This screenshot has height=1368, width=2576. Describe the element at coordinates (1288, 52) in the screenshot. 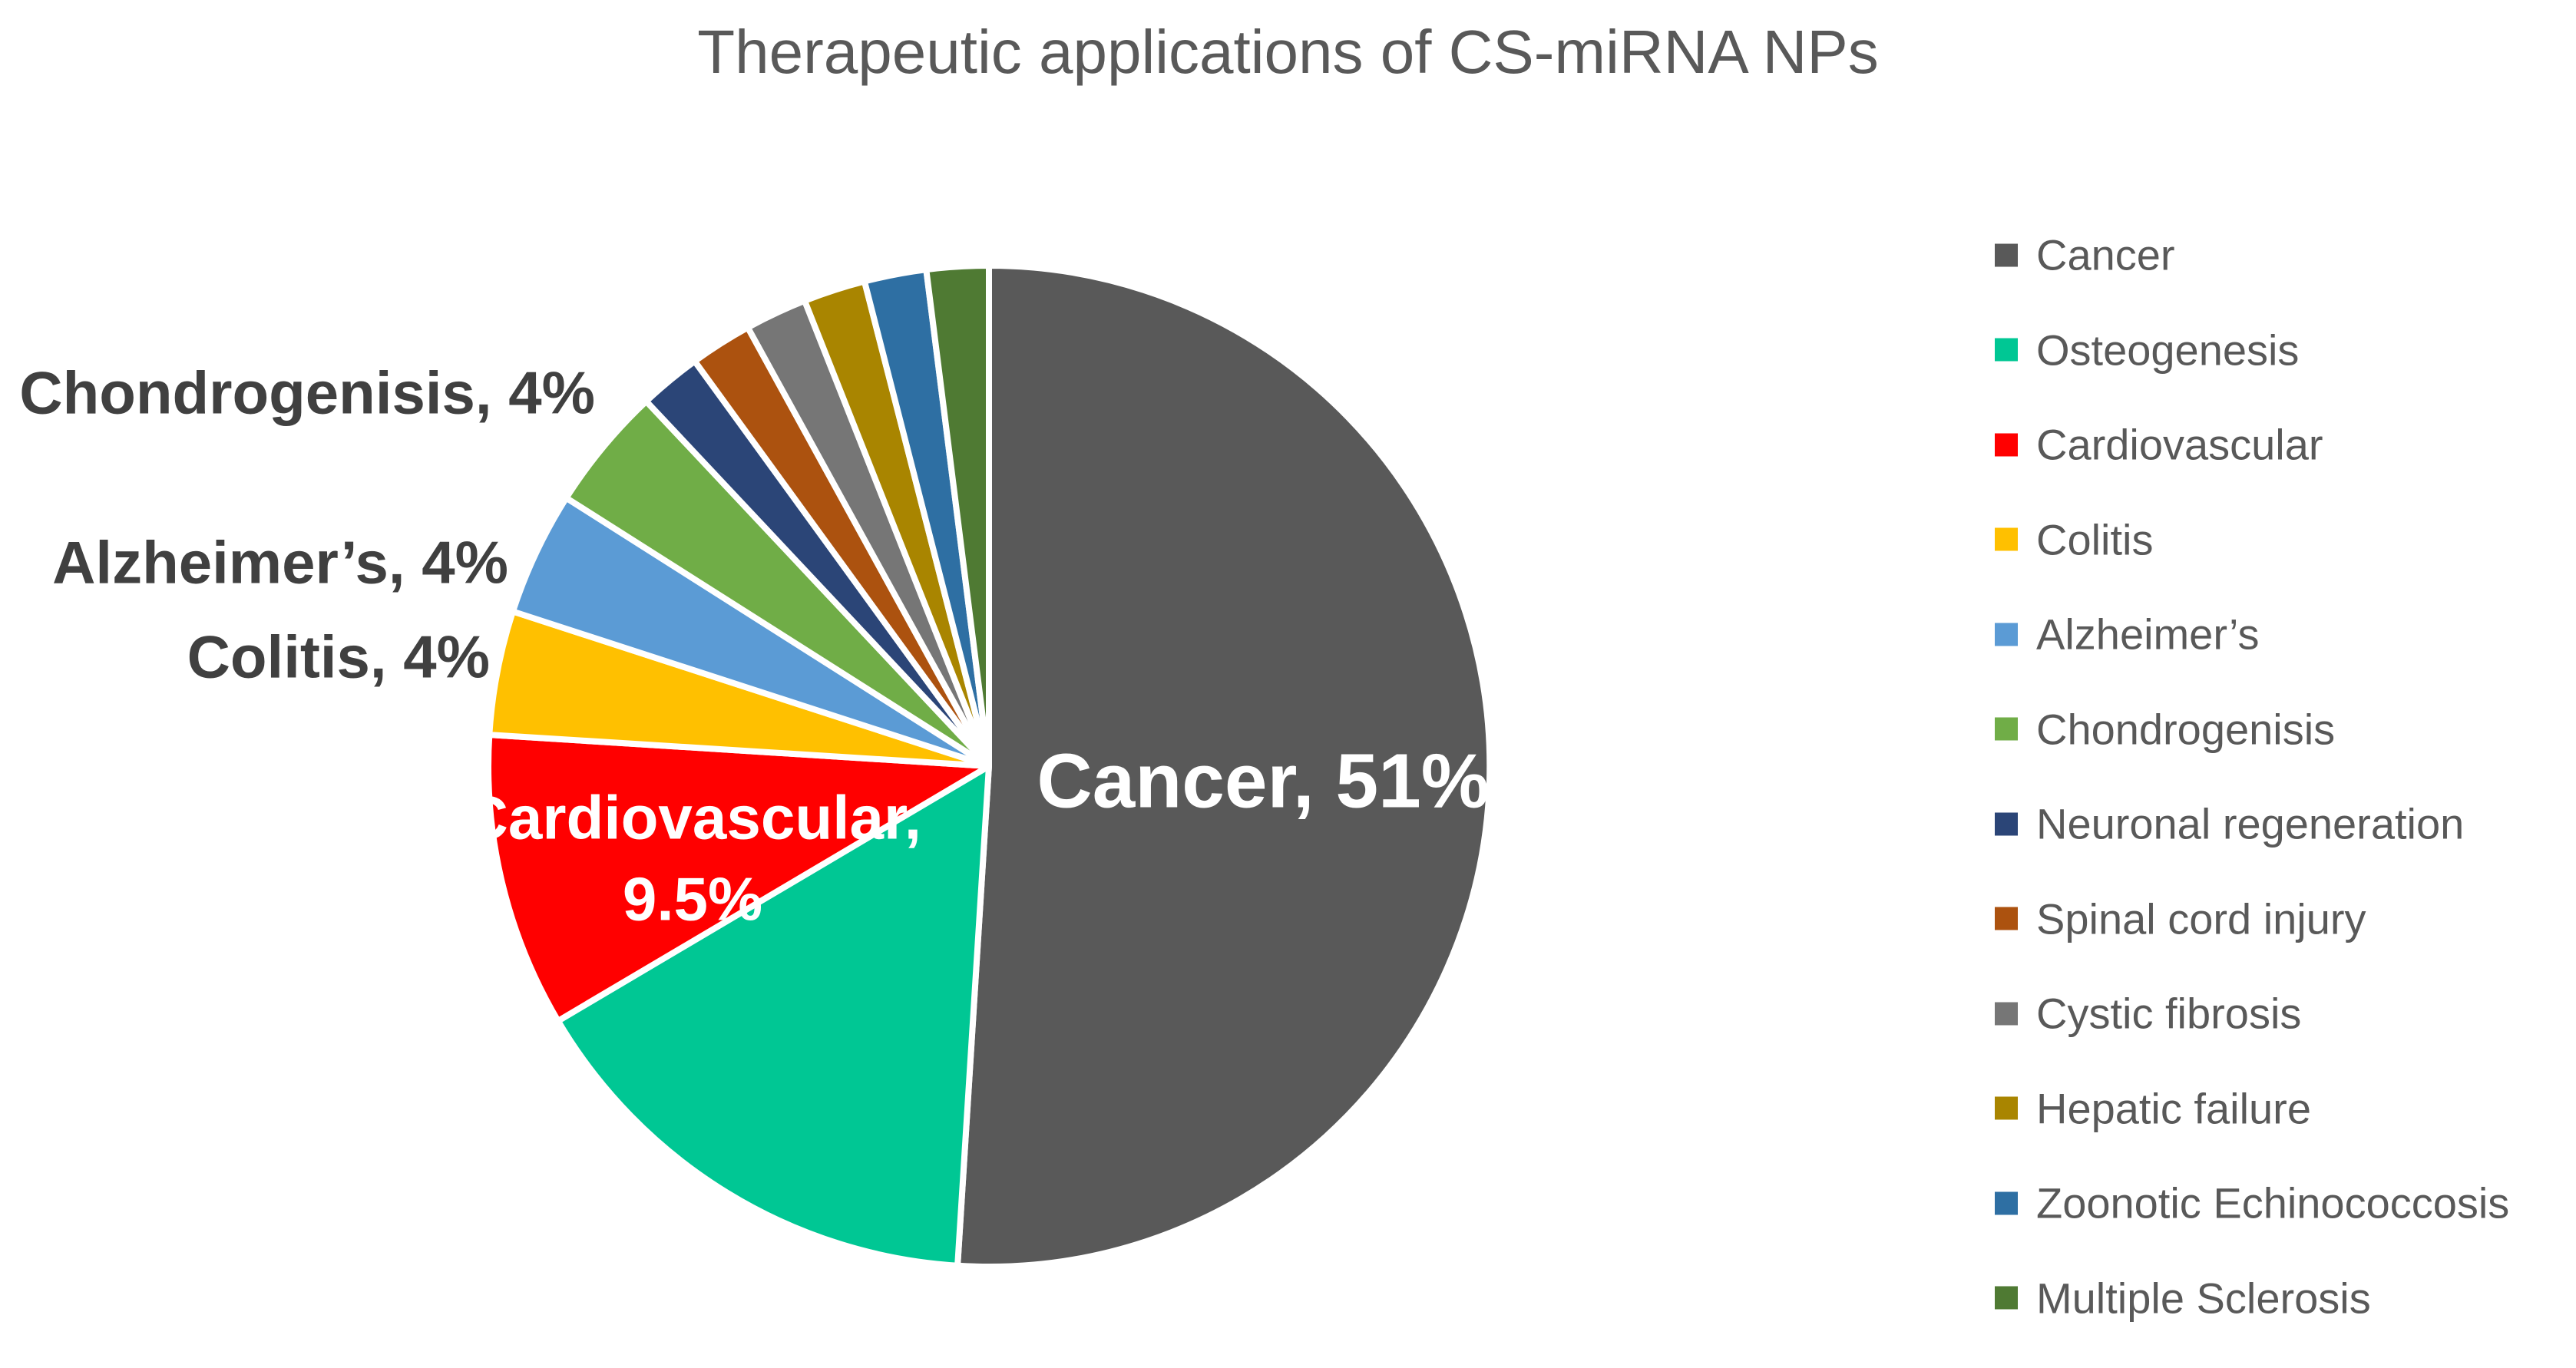

I see `chart-title: Therapeutic applications of CS-miRNA NPs` at that location.